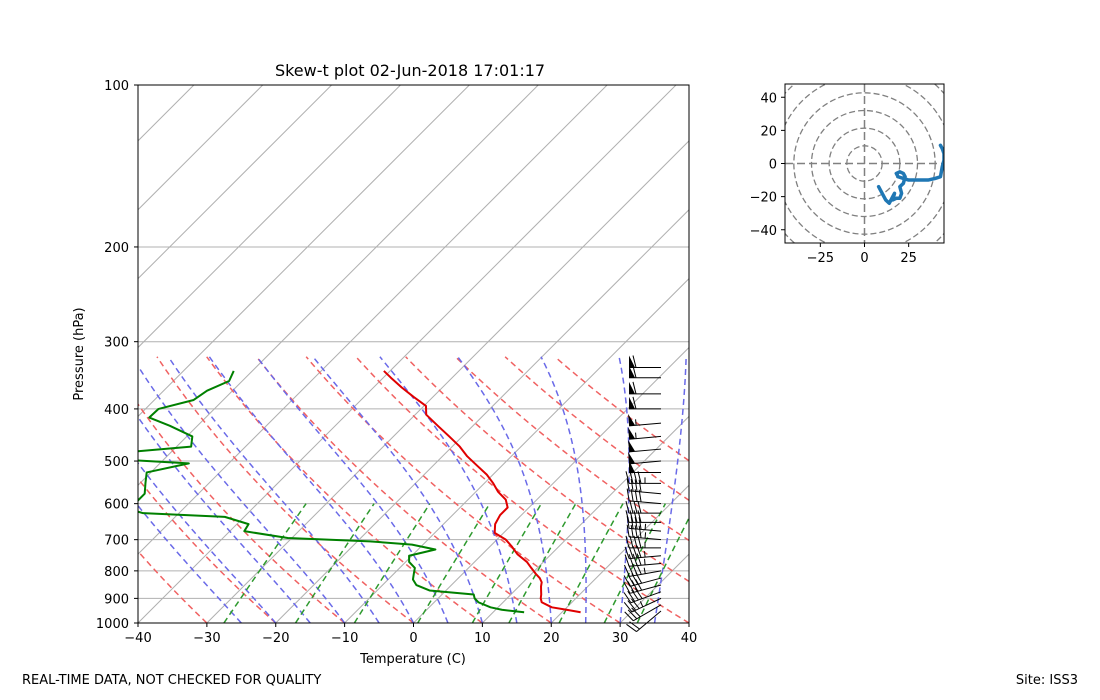 The width and height of the screenshot is (1100, 700). What do you see at coordinates (620, 638) in the screenshot?
I see `x-tick-label: 30` at bounding box center [620, 638].